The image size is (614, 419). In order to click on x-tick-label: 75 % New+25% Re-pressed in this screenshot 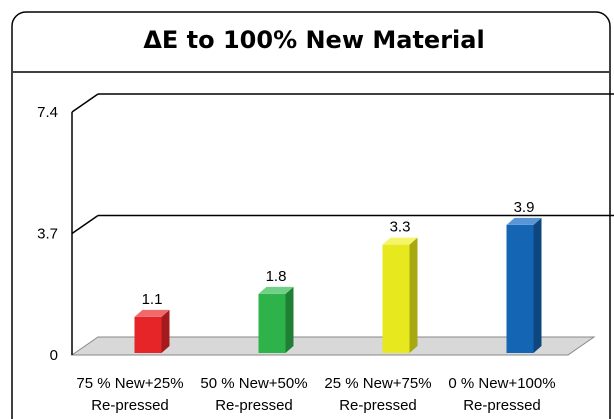, I will do `click(129, 394)`.